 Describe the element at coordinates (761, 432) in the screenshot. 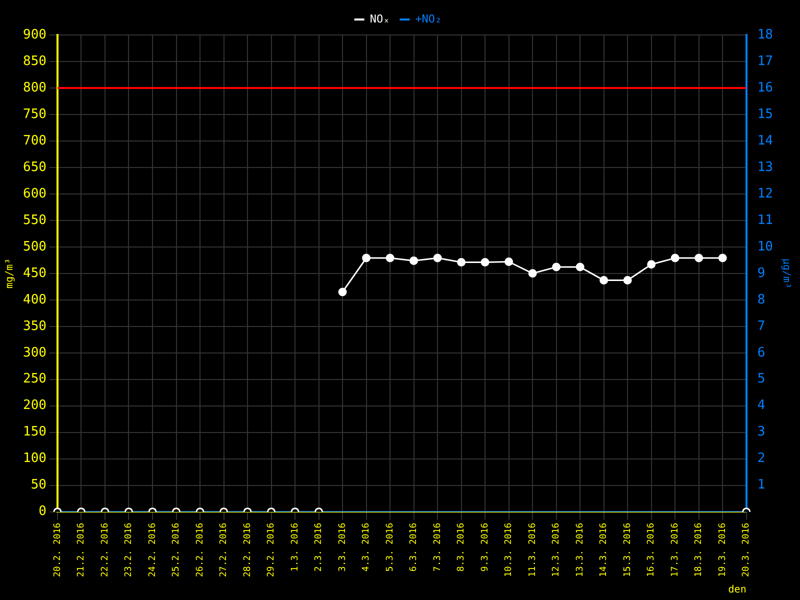

I see `y2-tick-label: 3` at that location.